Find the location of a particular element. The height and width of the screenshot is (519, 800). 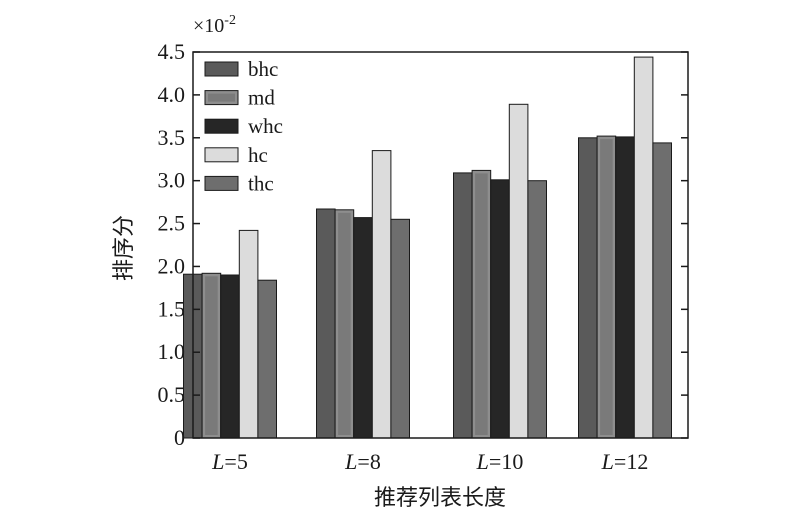

y-tick-label: 0.5 is located at coordinates (172, 394).